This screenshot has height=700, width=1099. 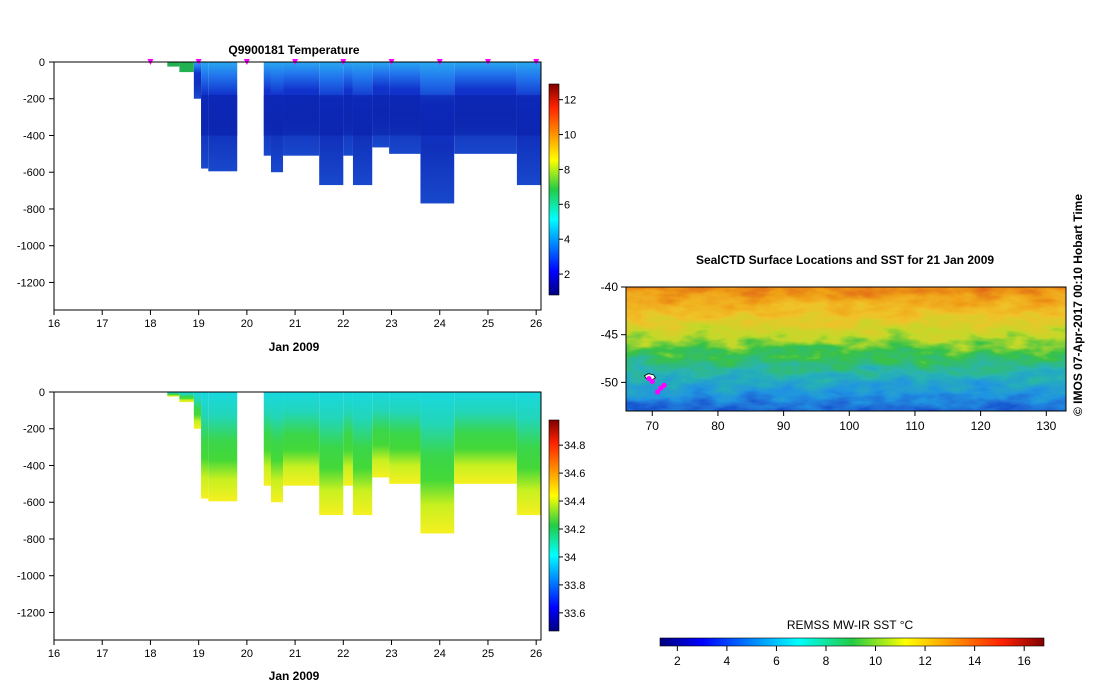 What do you see at coordinates (852, 642) in the screenshot?
I see `sst-colorbar` at bounding box center [852, 642].